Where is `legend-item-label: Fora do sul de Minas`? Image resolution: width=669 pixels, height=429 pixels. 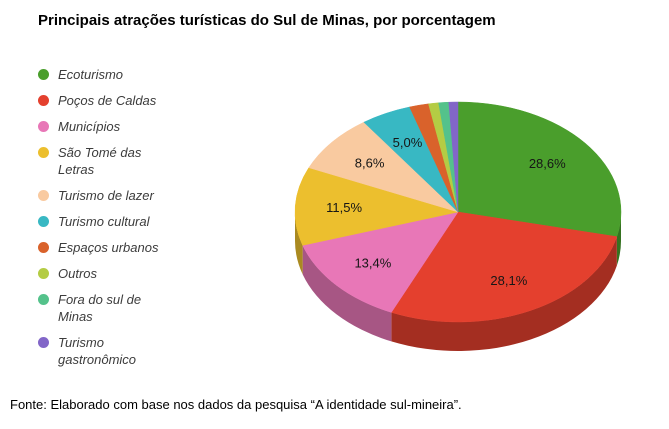 legend-item-label: Fora do sul de Minas is located at coordinates (100, 308).